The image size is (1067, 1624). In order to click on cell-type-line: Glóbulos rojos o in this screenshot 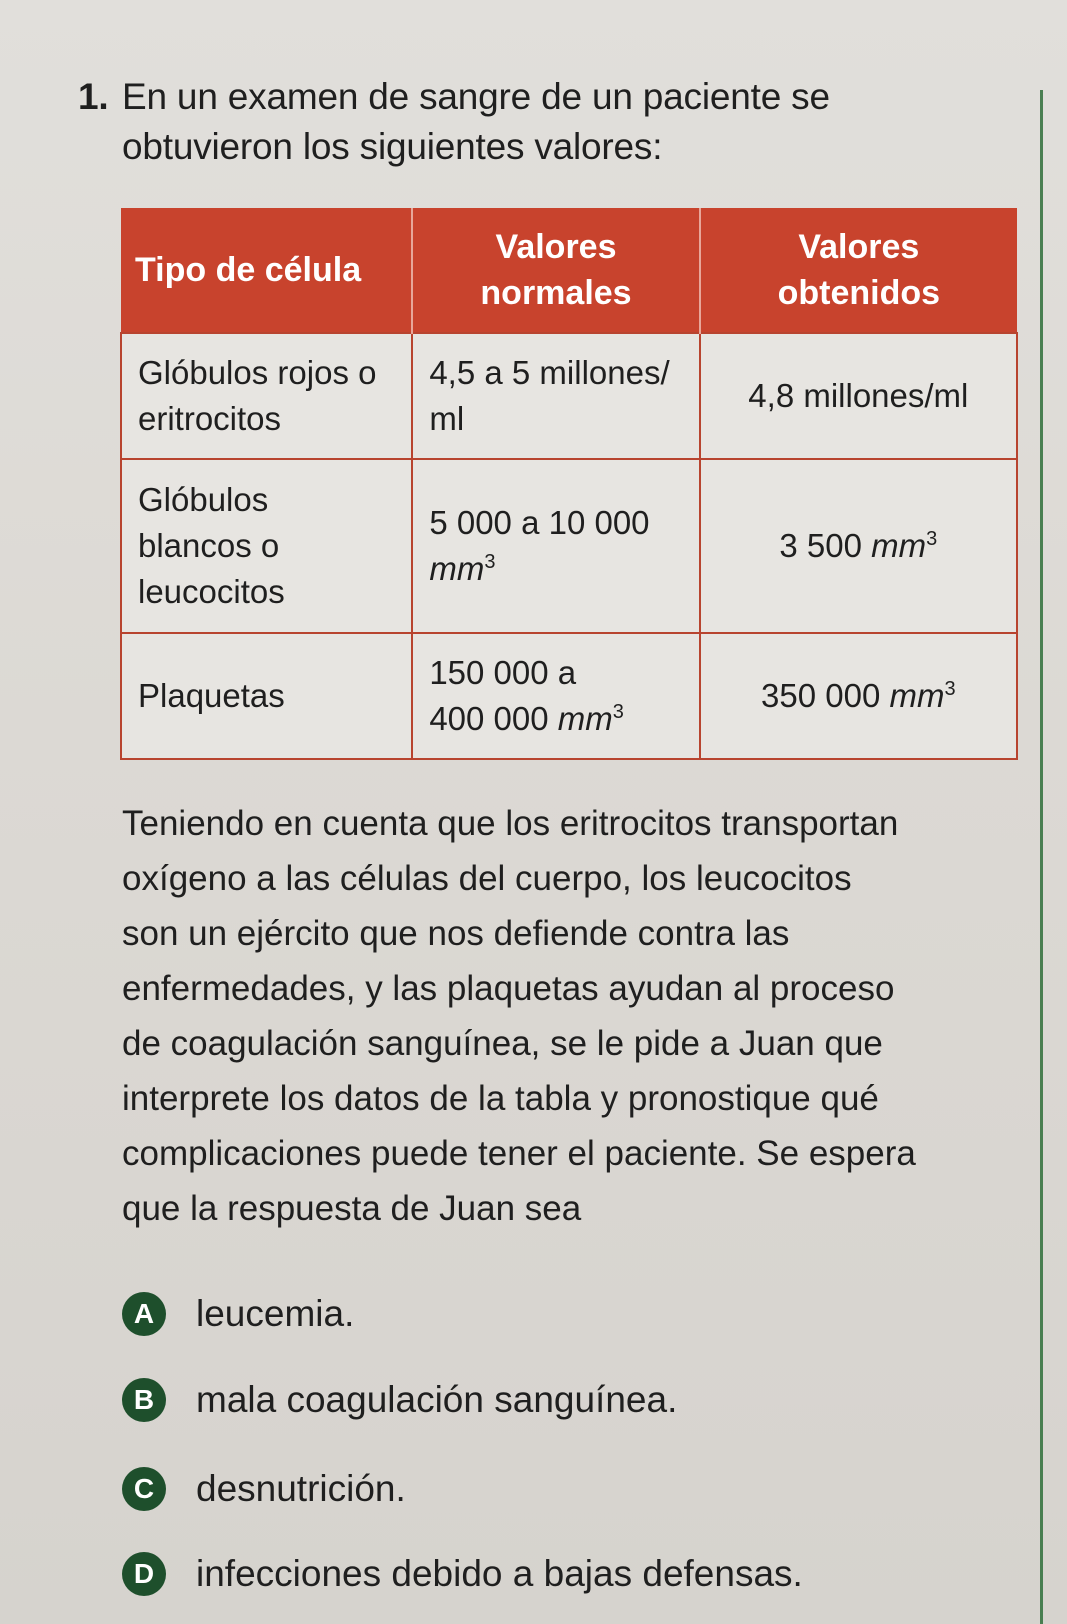, I will do `click(257, 372)`.